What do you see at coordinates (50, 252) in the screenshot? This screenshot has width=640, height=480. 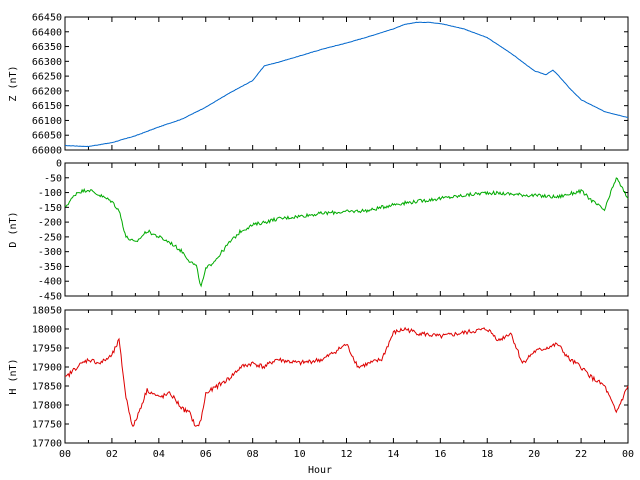 I see `d-y-tick-label: -300` at bounding box center [50, 252].